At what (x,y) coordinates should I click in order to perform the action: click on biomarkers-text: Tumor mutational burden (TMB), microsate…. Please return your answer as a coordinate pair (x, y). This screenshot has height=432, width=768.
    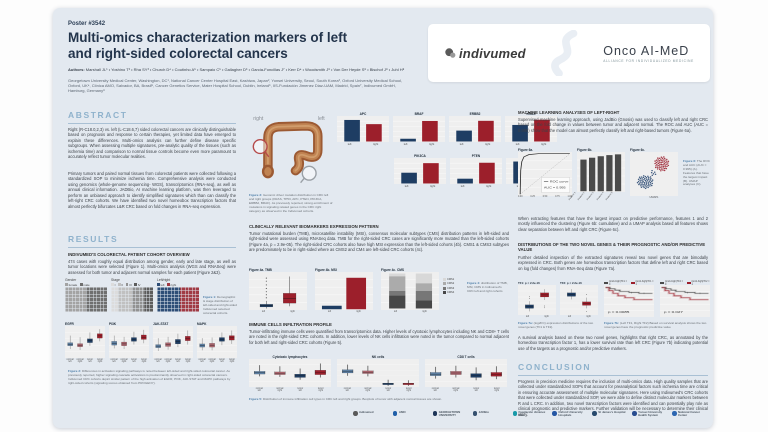
    Looking at the image, I should click on (379, 242).